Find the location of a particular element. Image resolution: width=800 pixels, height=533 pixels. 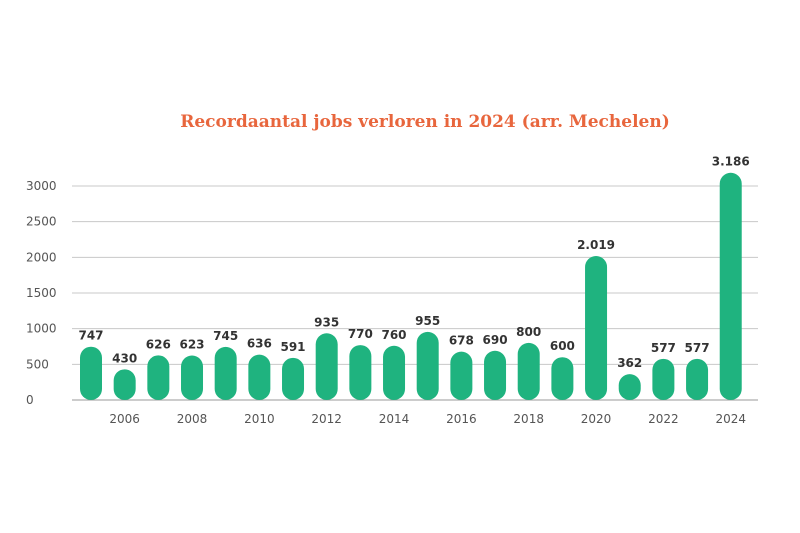

x-tick-label-2010: 2010 is located at coordinates (259, 419).